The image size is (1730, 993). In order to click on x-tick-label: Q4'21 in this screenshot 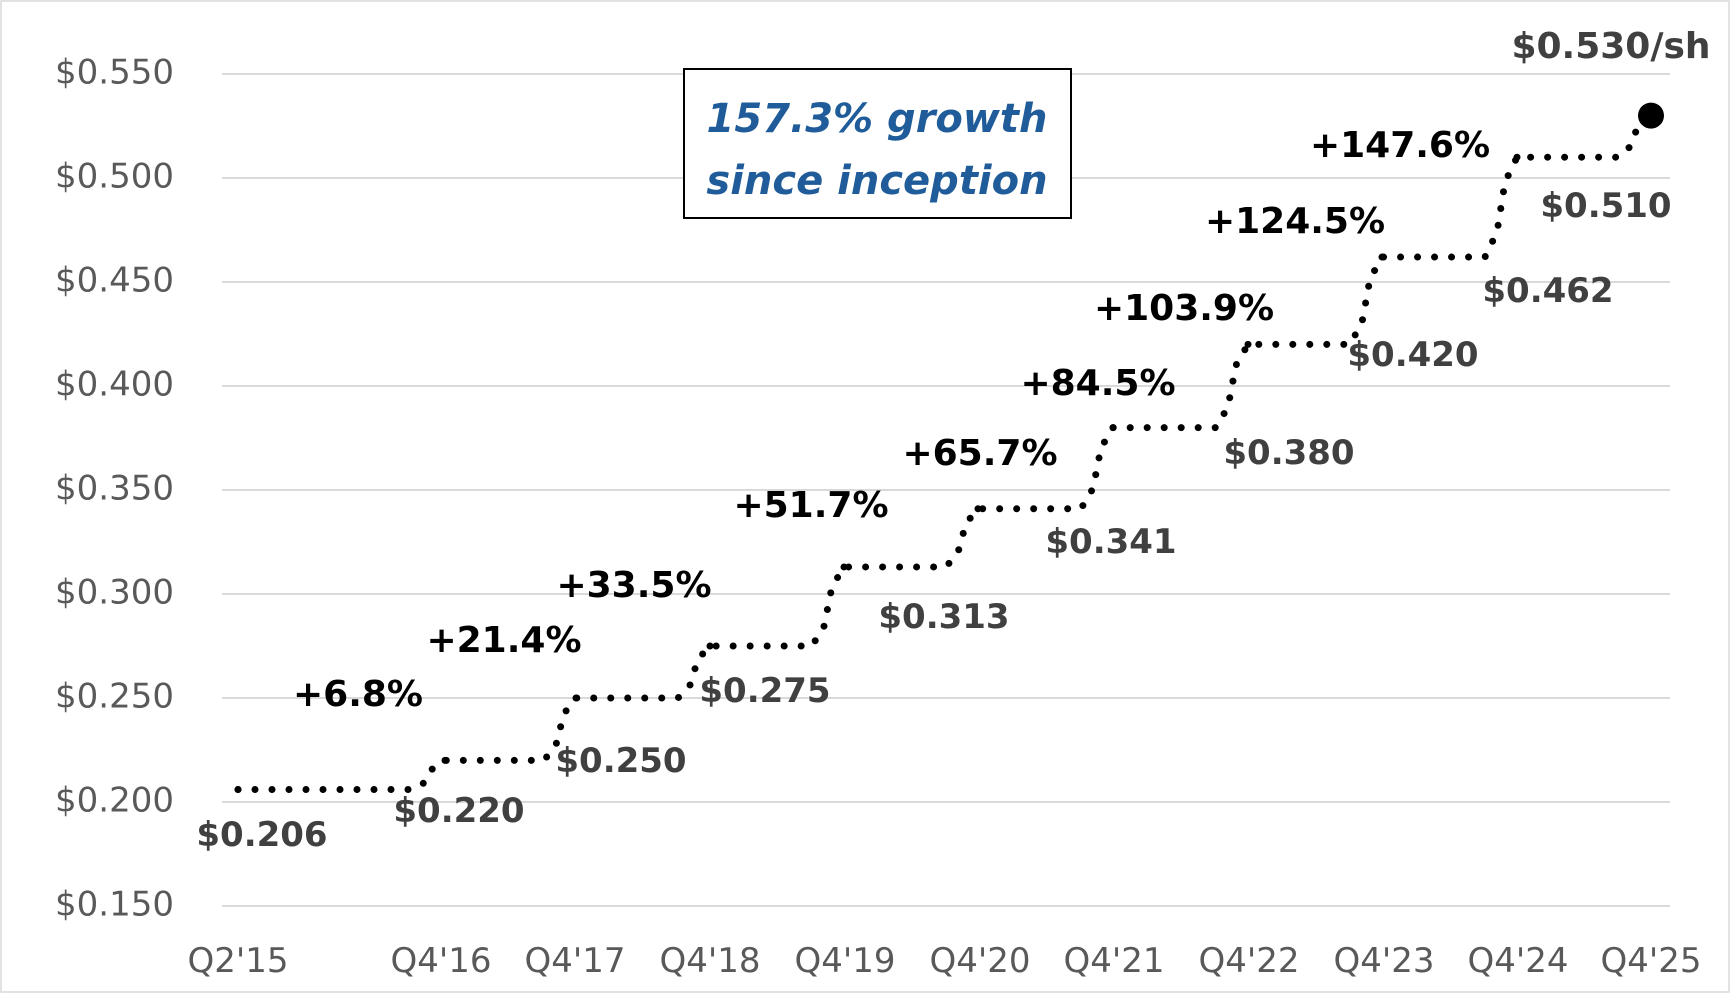, I will do `click(1113, 961)`.